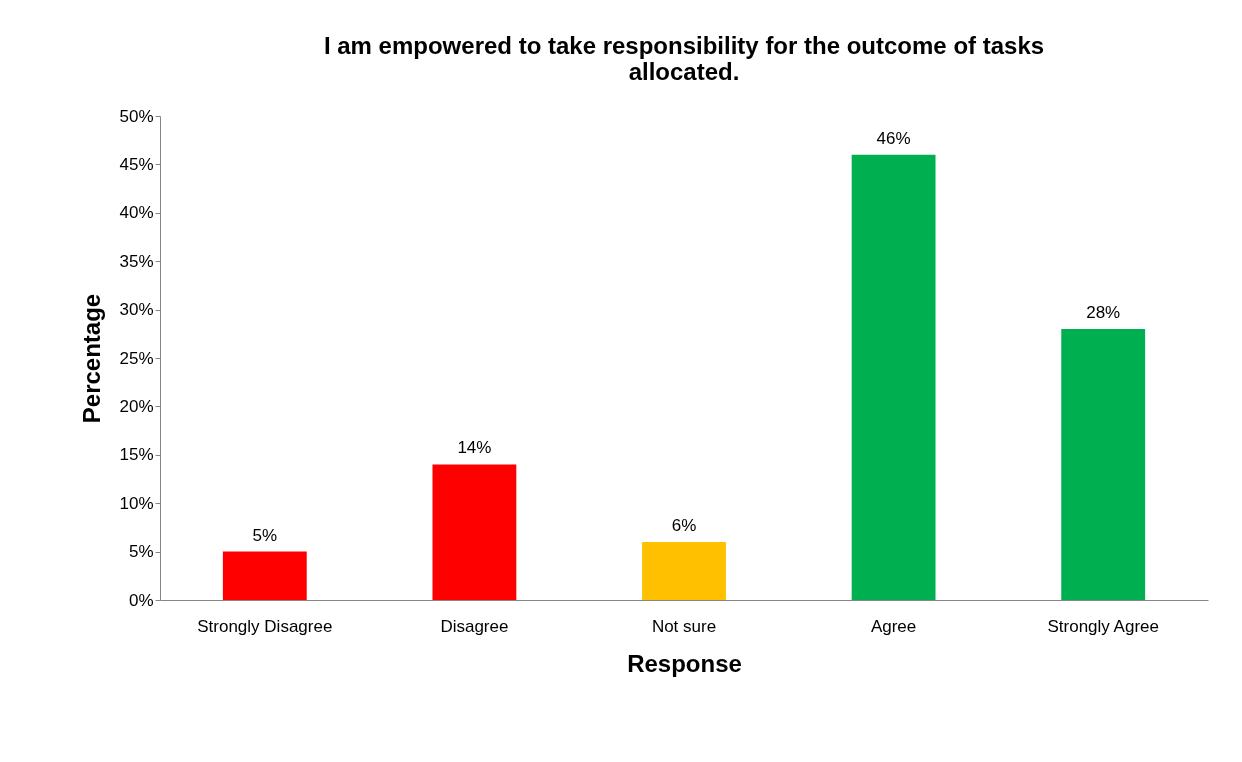 Image resolution: width=1242 pixels, height=762 pixels. What do you see at coordinates (265, 626) in the screenshot?
I see `x-tick-label: Strongly Disagree` at bounding box center [265, 626].